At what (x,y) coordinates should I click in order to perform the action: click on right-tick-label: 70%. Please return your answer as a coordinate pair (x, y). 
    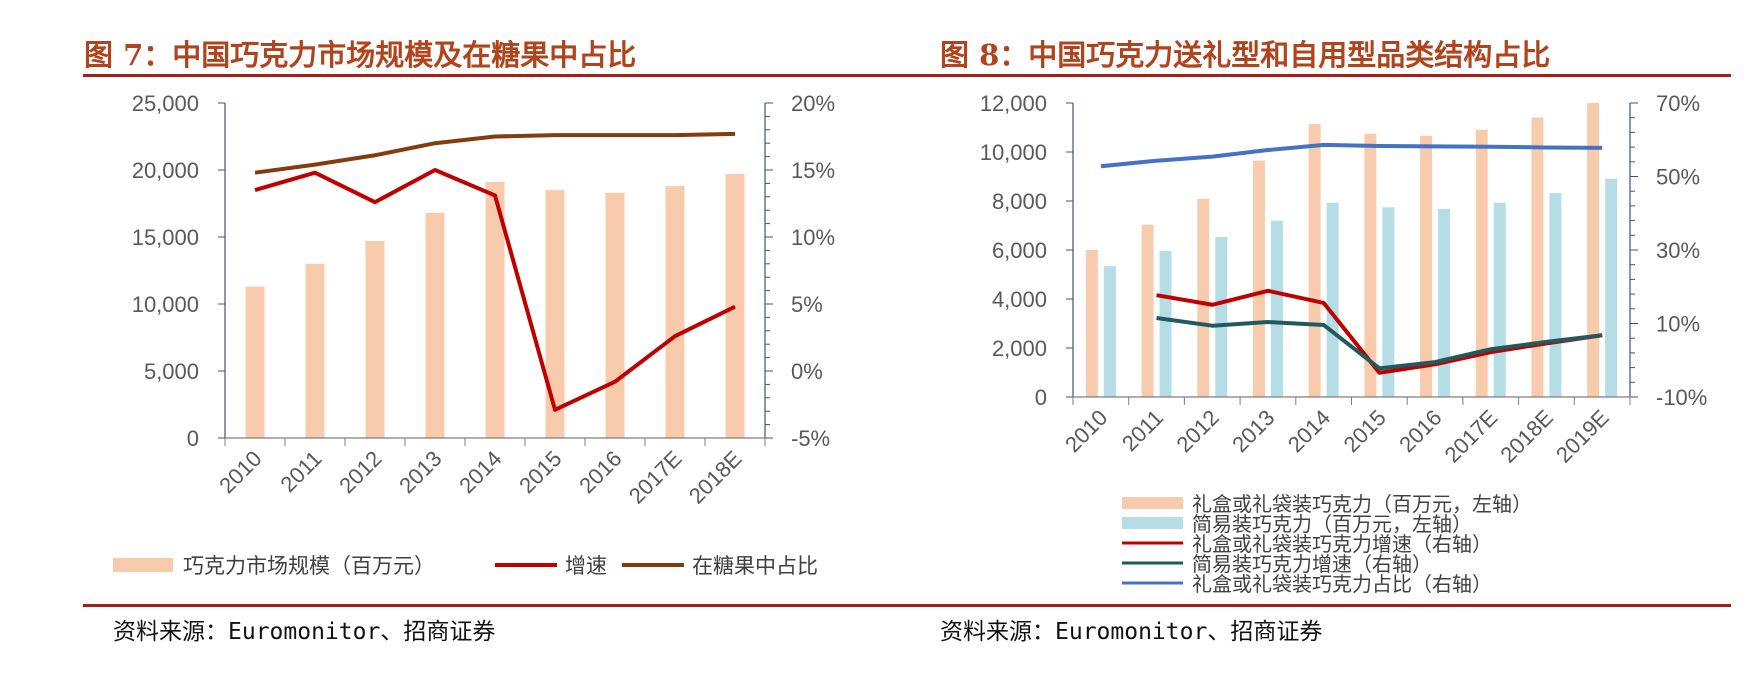
    Looking at the image, I should click on (1678, 103).